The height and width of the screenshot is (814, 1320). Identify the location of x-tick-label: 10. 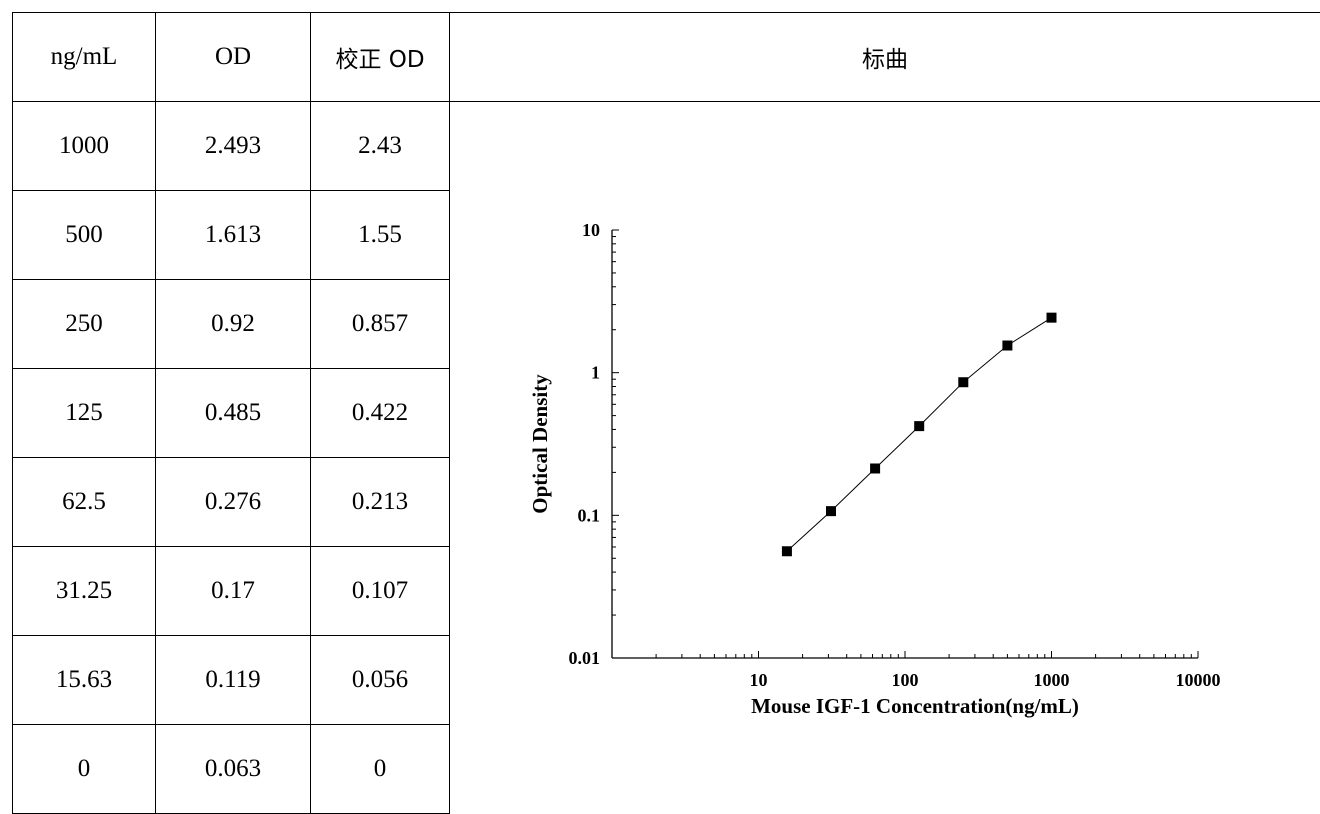
(759, 680).